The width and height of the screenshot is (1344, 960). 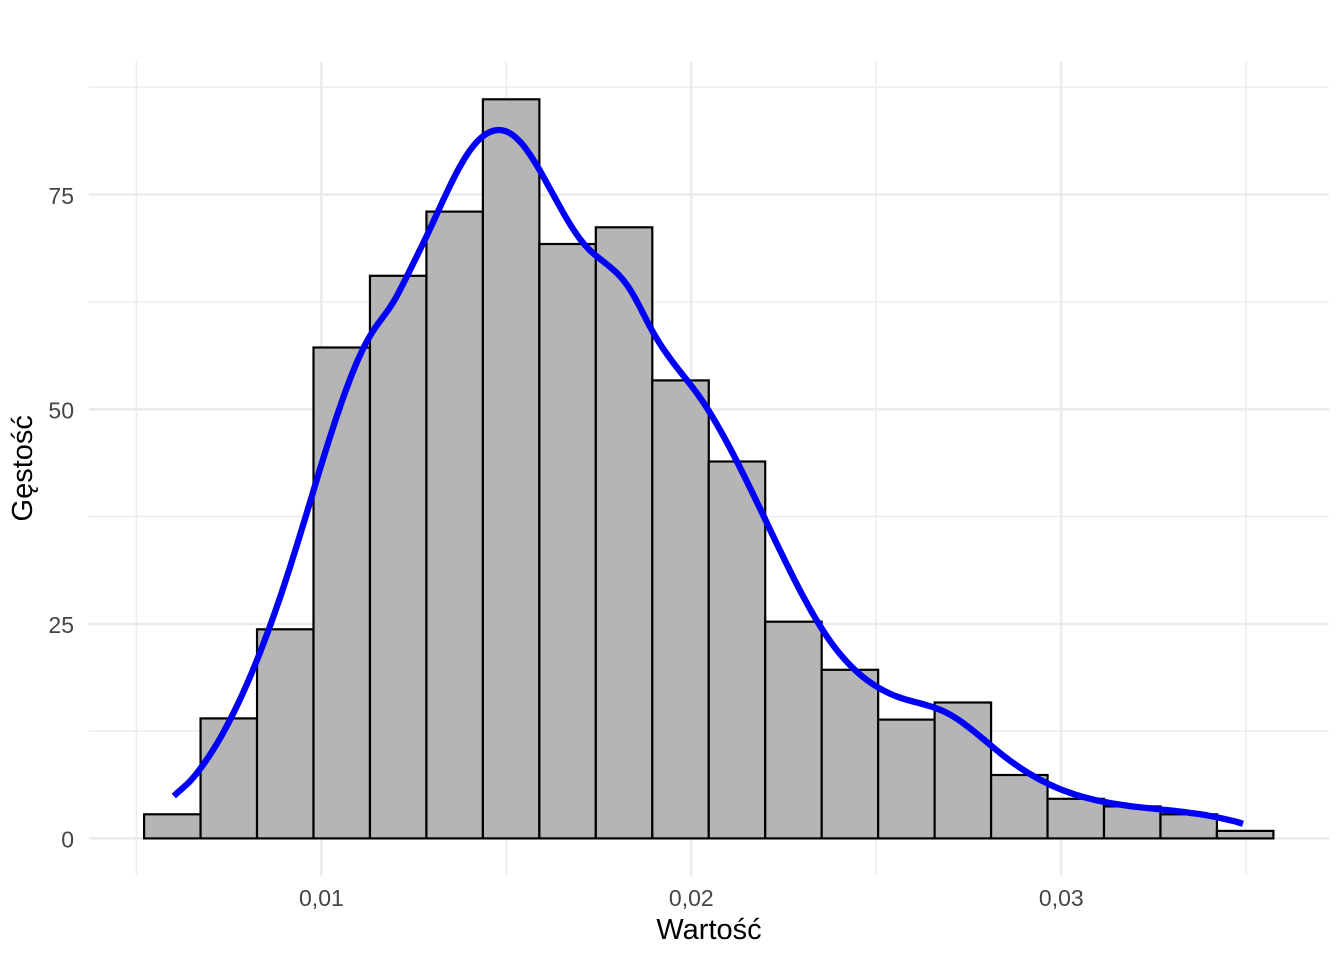 What do you see at coordinates (708, 930) in the screenshot?
I see `svg-text: Wartość` at bounding box center [708, 930].